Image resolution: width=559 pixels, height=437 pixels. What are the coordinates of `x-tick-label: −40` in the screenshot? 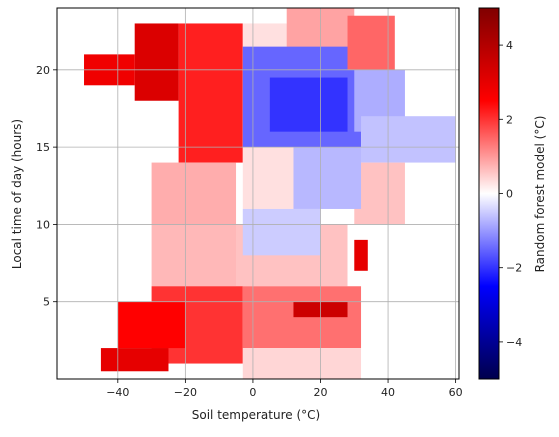 It's located at (117, 392).